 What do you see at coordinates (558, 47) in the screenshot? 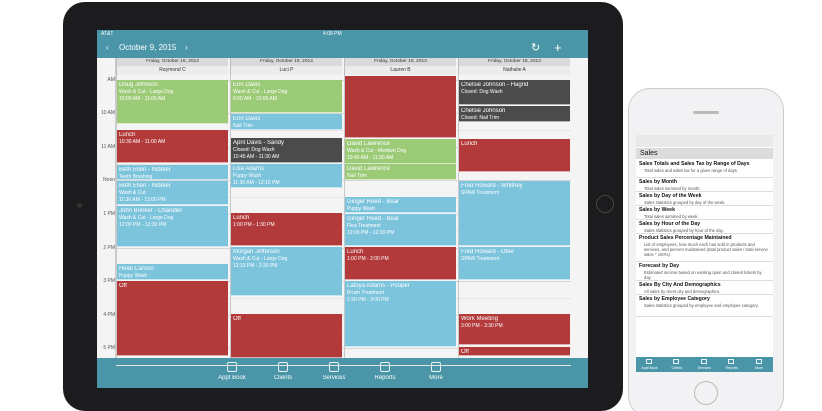
I see `add-button: +` at bounding box center [558, 47].